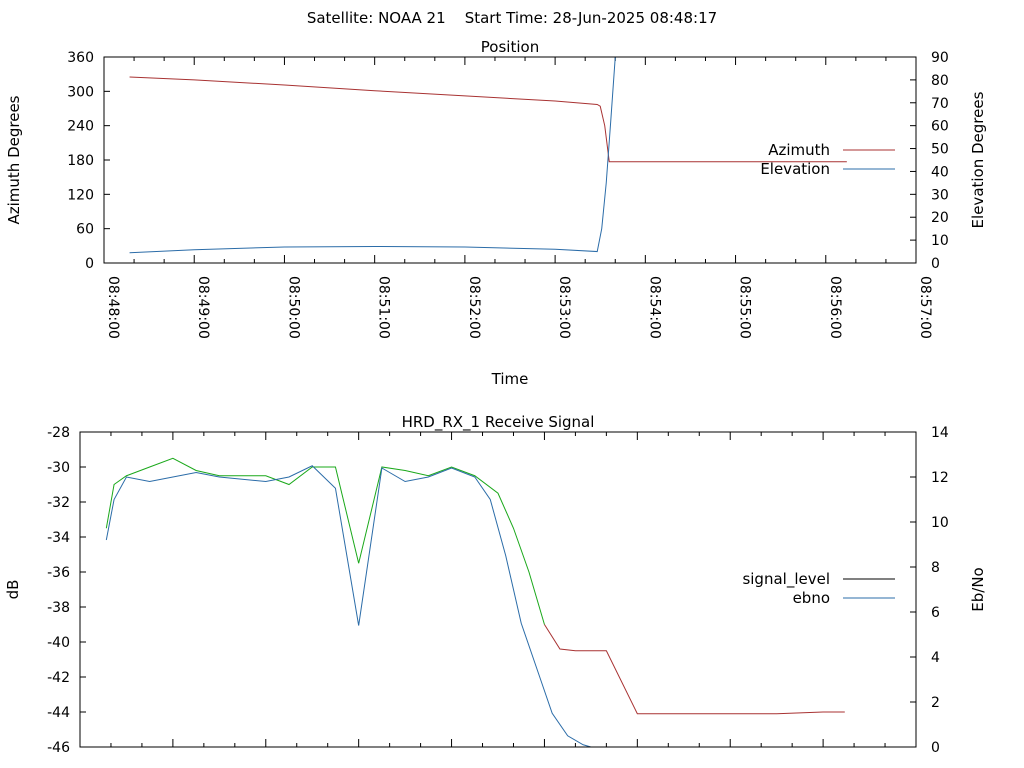 Image resolution: width=1024 pixels, height=768 pixels. What do you see at coordinates (293, 307) in the screenshot?
I see `x-tick-label: 08:50:00` at bounding box center [293, 307].